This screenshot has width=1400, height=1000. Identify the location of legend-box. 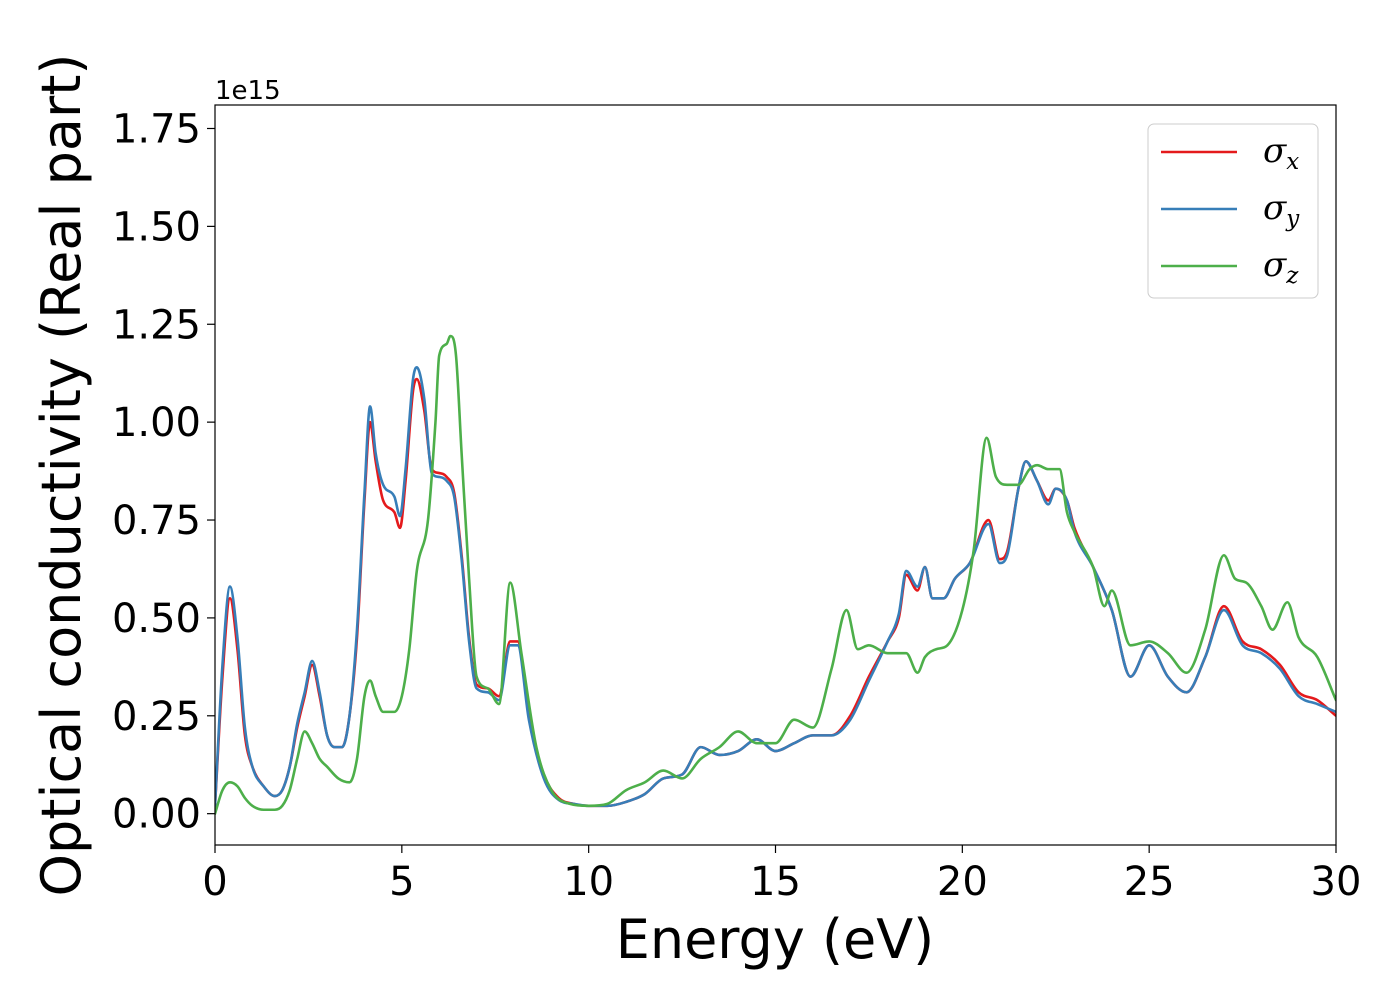
(1233, 211).